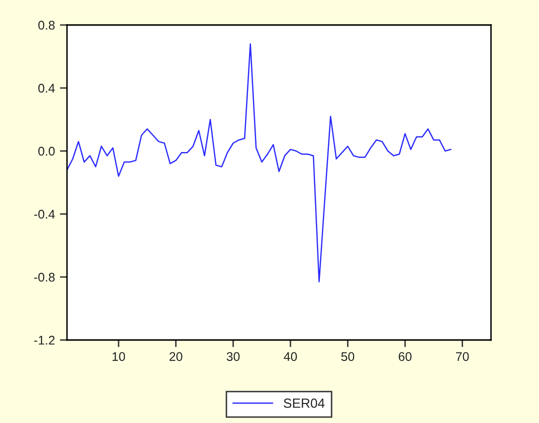  I want to click on legend-label: SER04, so click(304, 403).